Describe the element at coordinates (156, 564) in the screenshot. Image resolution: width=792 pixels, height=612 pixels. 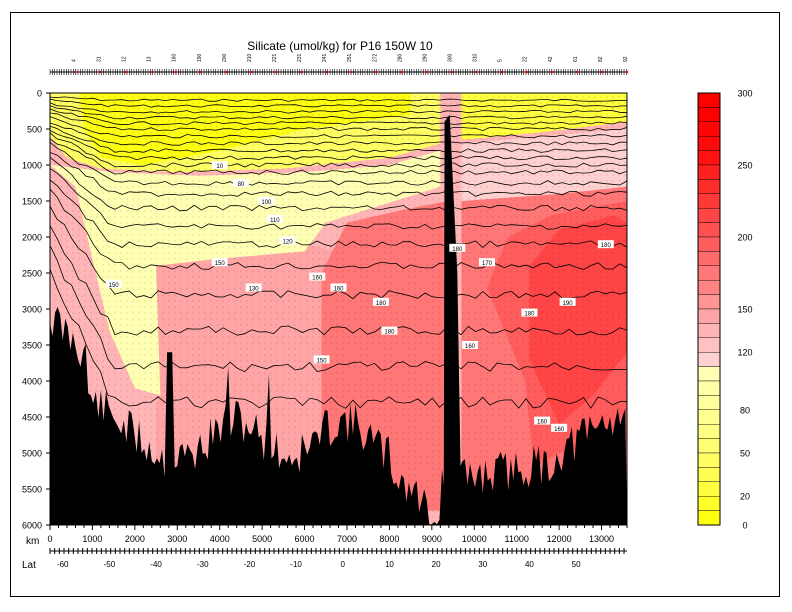
I see `latitude-tick-label: -40` at that location.